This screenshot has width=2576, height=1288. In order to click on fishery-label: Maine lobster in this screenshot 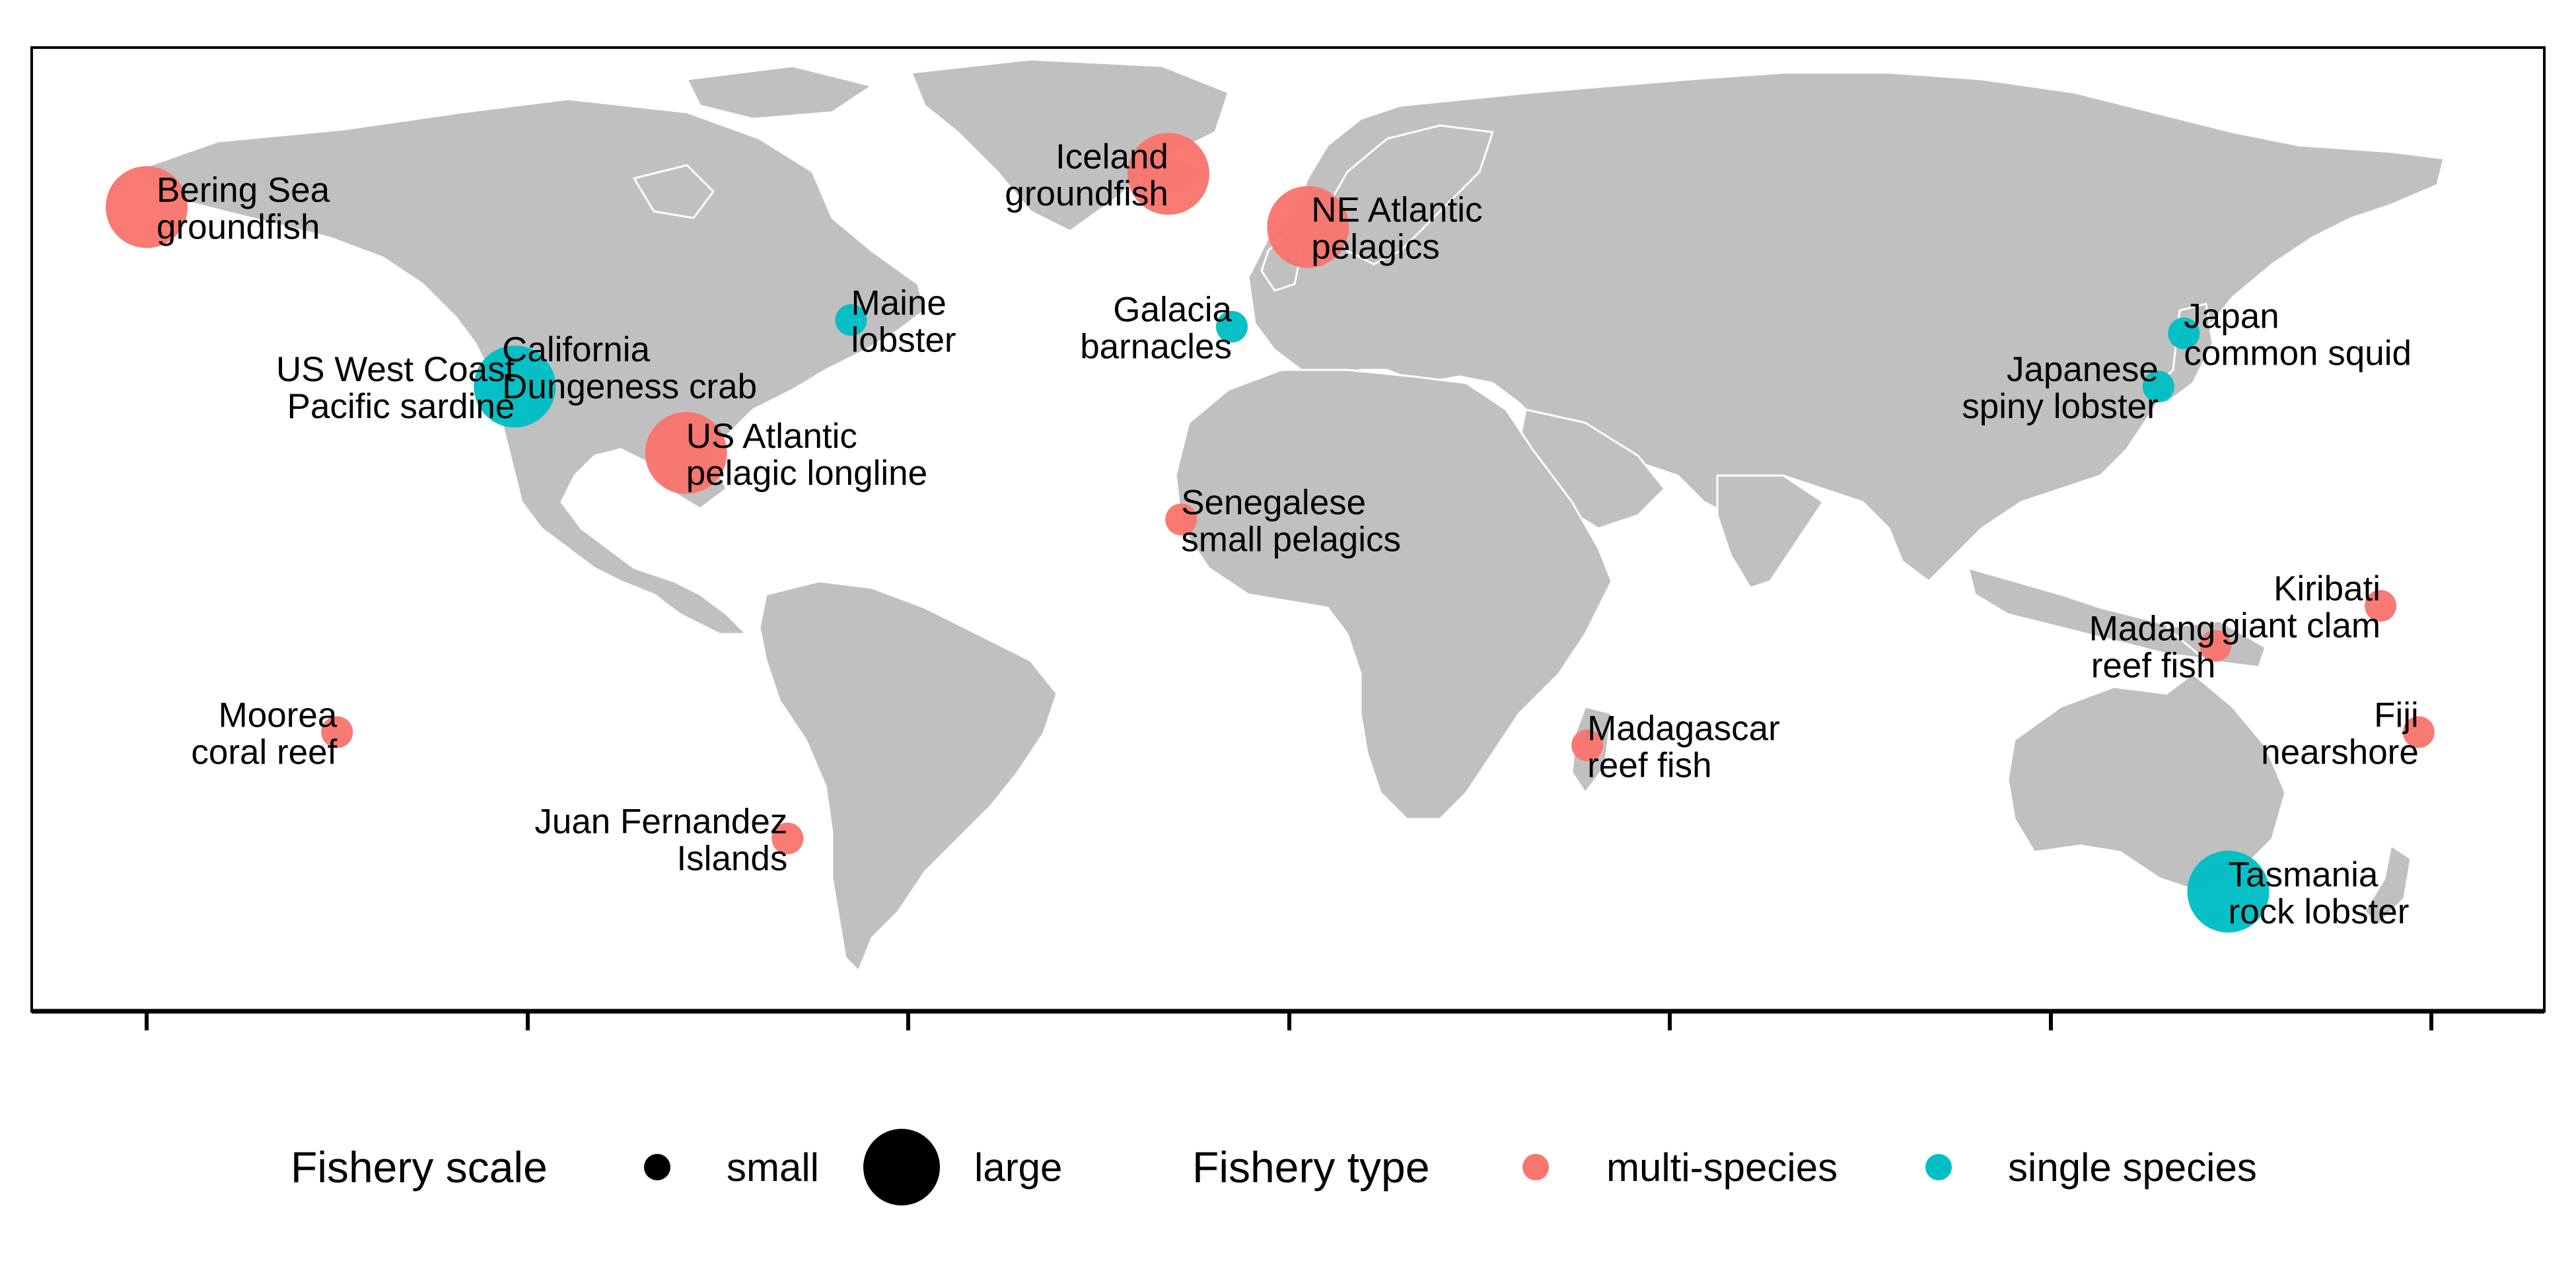, I will do `click(904, 322)`.